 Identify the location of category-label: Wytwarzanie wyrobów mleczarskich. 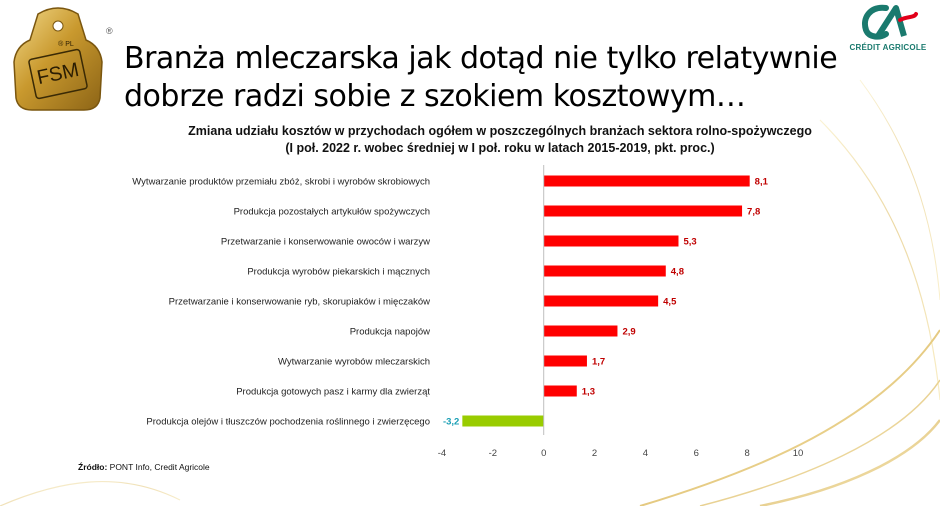
(354, 362).